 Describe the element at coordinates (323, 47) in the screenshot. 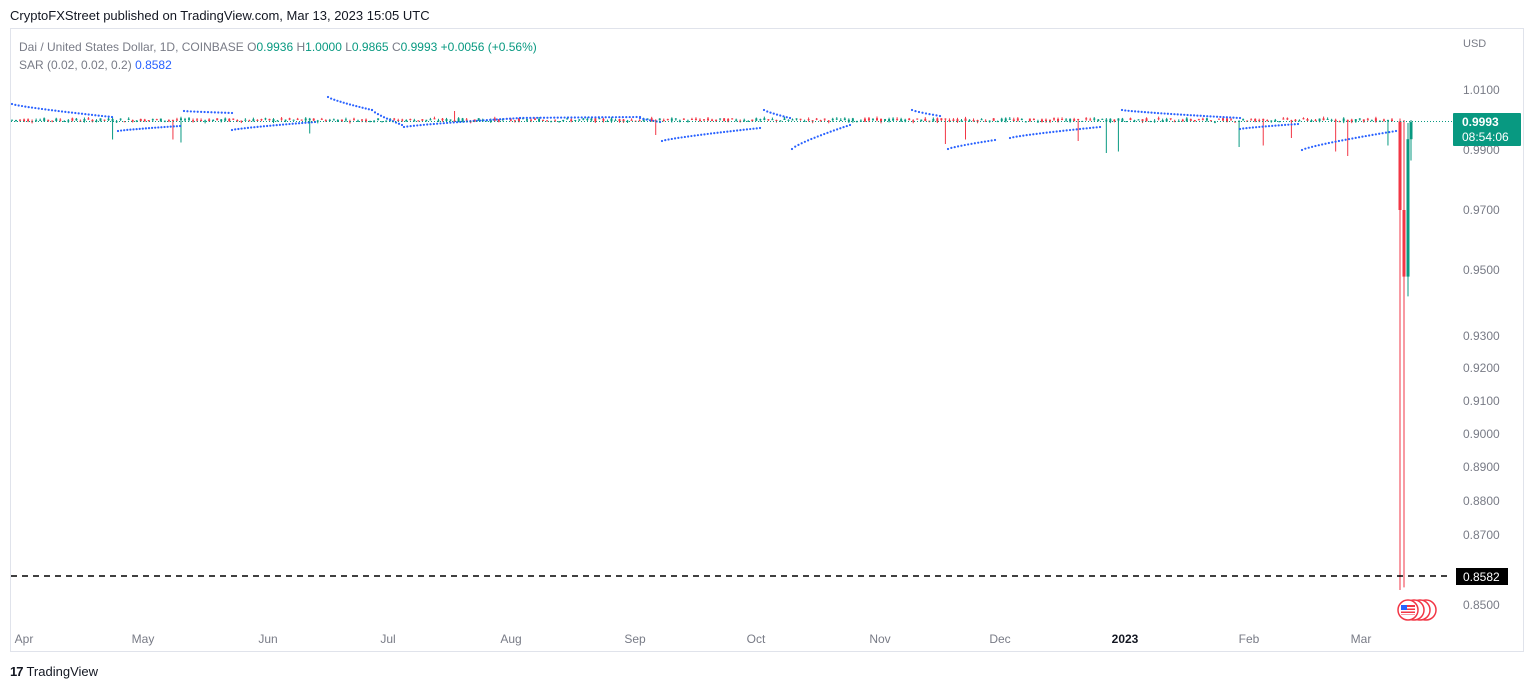

I see `high-value: 1.0000` at that location.